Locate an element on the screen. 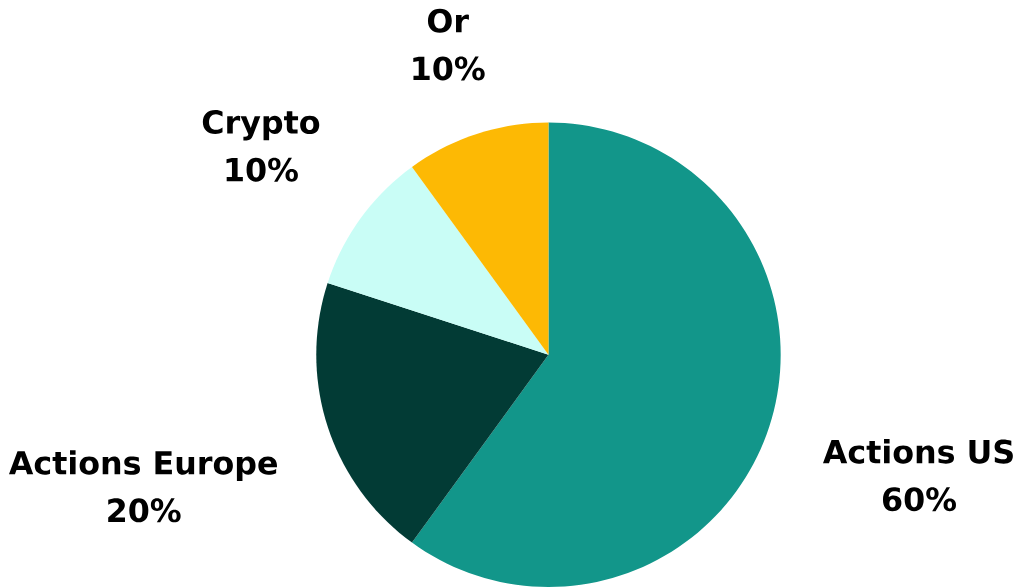 The image size is (1024, 587). slice-label: Actions Europe is located at coordinates (142, 465).